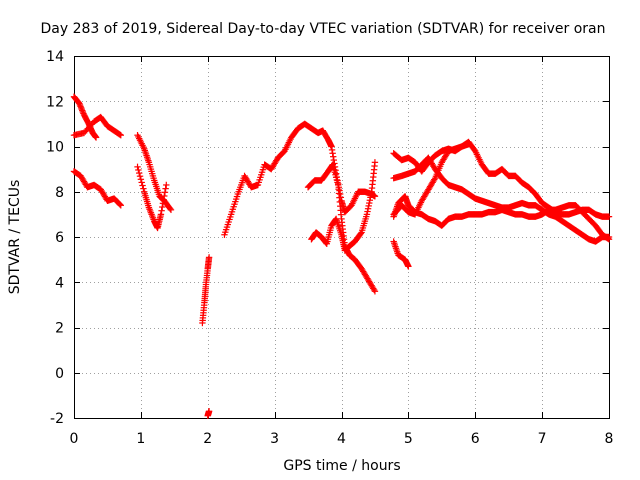 This screenshot has height=480, width=640. I want to click on x-tick-label: 2, so click(207, 439).